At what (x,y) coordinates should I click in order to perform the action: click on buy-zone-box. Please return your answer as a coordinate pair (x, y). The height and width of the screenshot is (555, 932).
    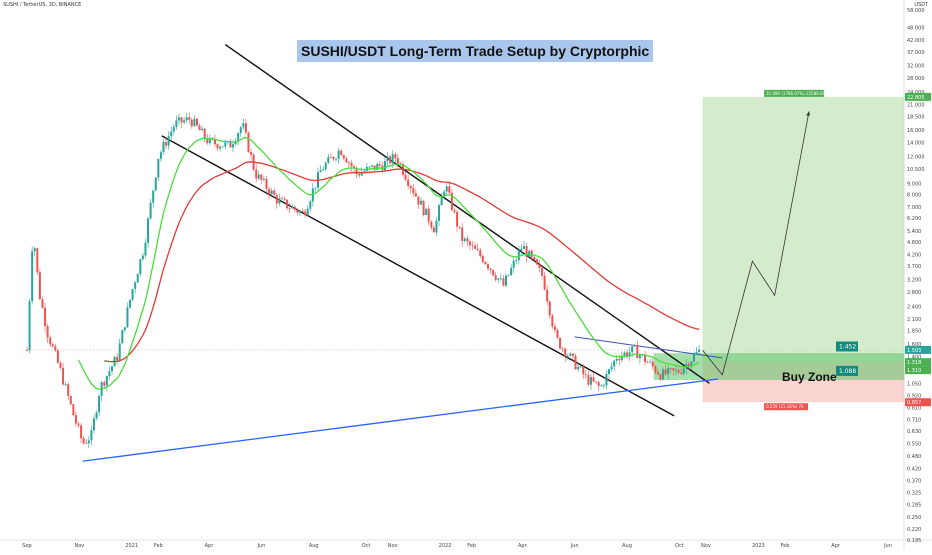
    Looking at the image, I should click on (779, 367).